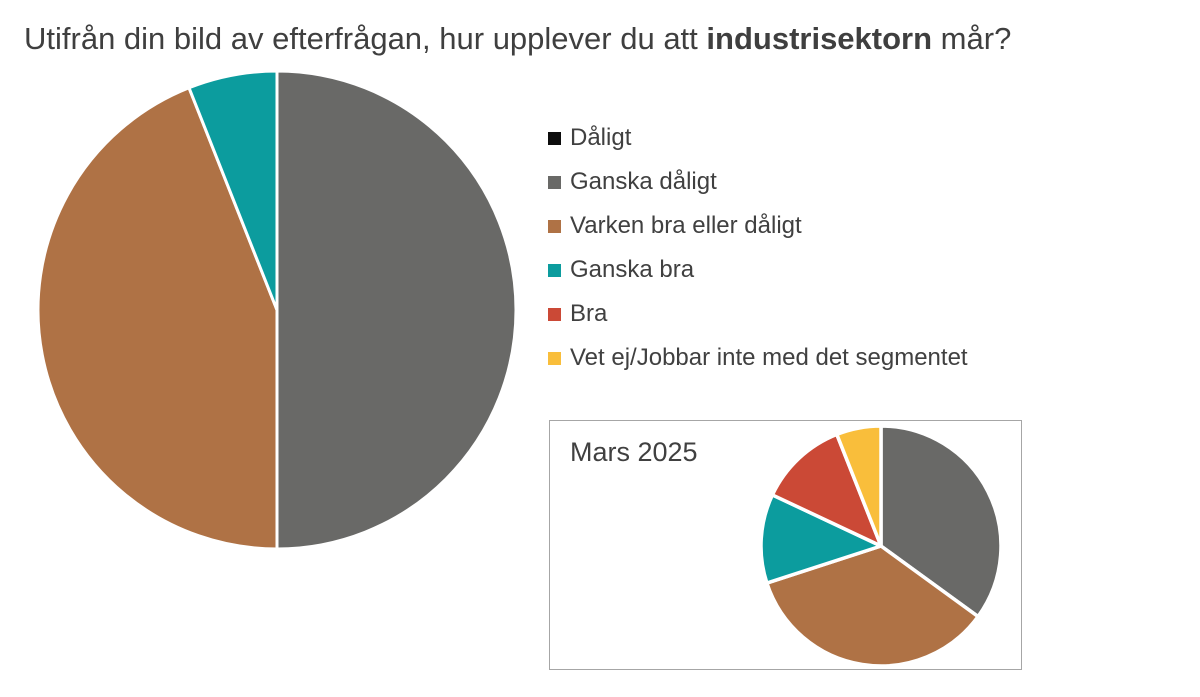  I want to click on legend-swatch-bra, so click(554, 314).